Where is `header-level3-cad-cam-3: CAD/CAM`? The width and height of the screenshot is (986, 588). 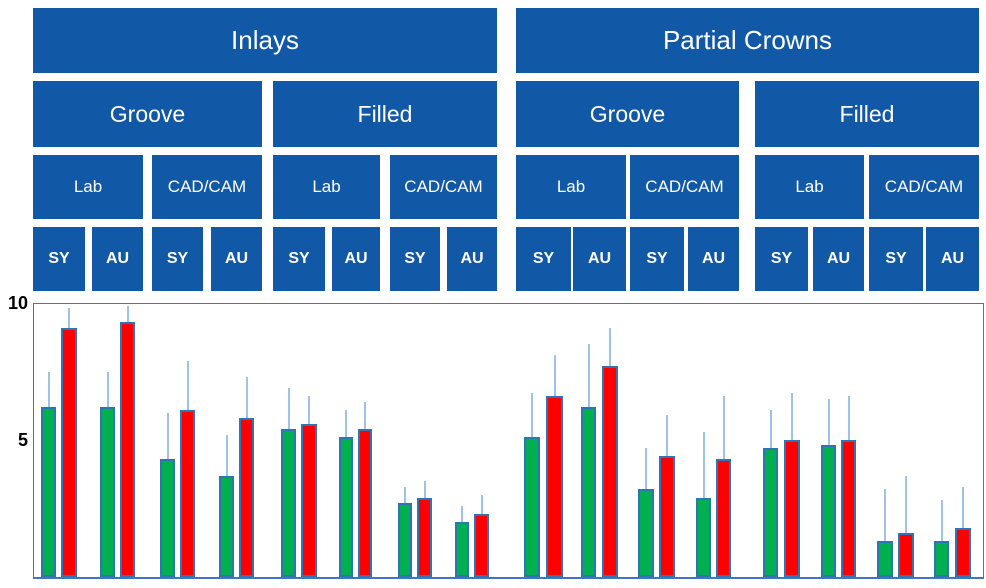
header-level3-cad-cam-3: CAD/CAM is located at coordinates (443, 187).